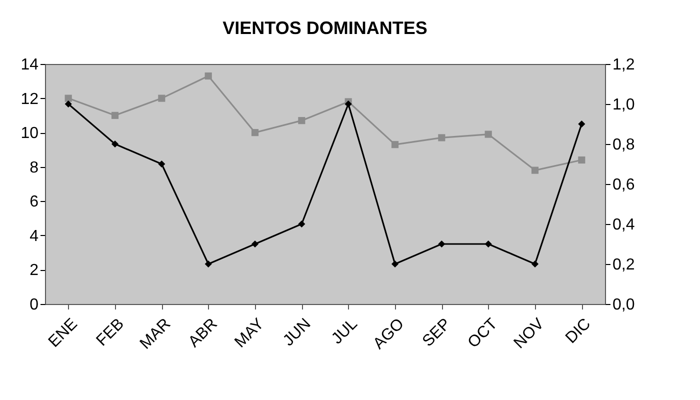 The height and width of the screenshot is (400, 700). What do you see at coordinates (34, 167) in the screenshot?
I see `y-tick-label: 8` at bounding box center [34, 167].